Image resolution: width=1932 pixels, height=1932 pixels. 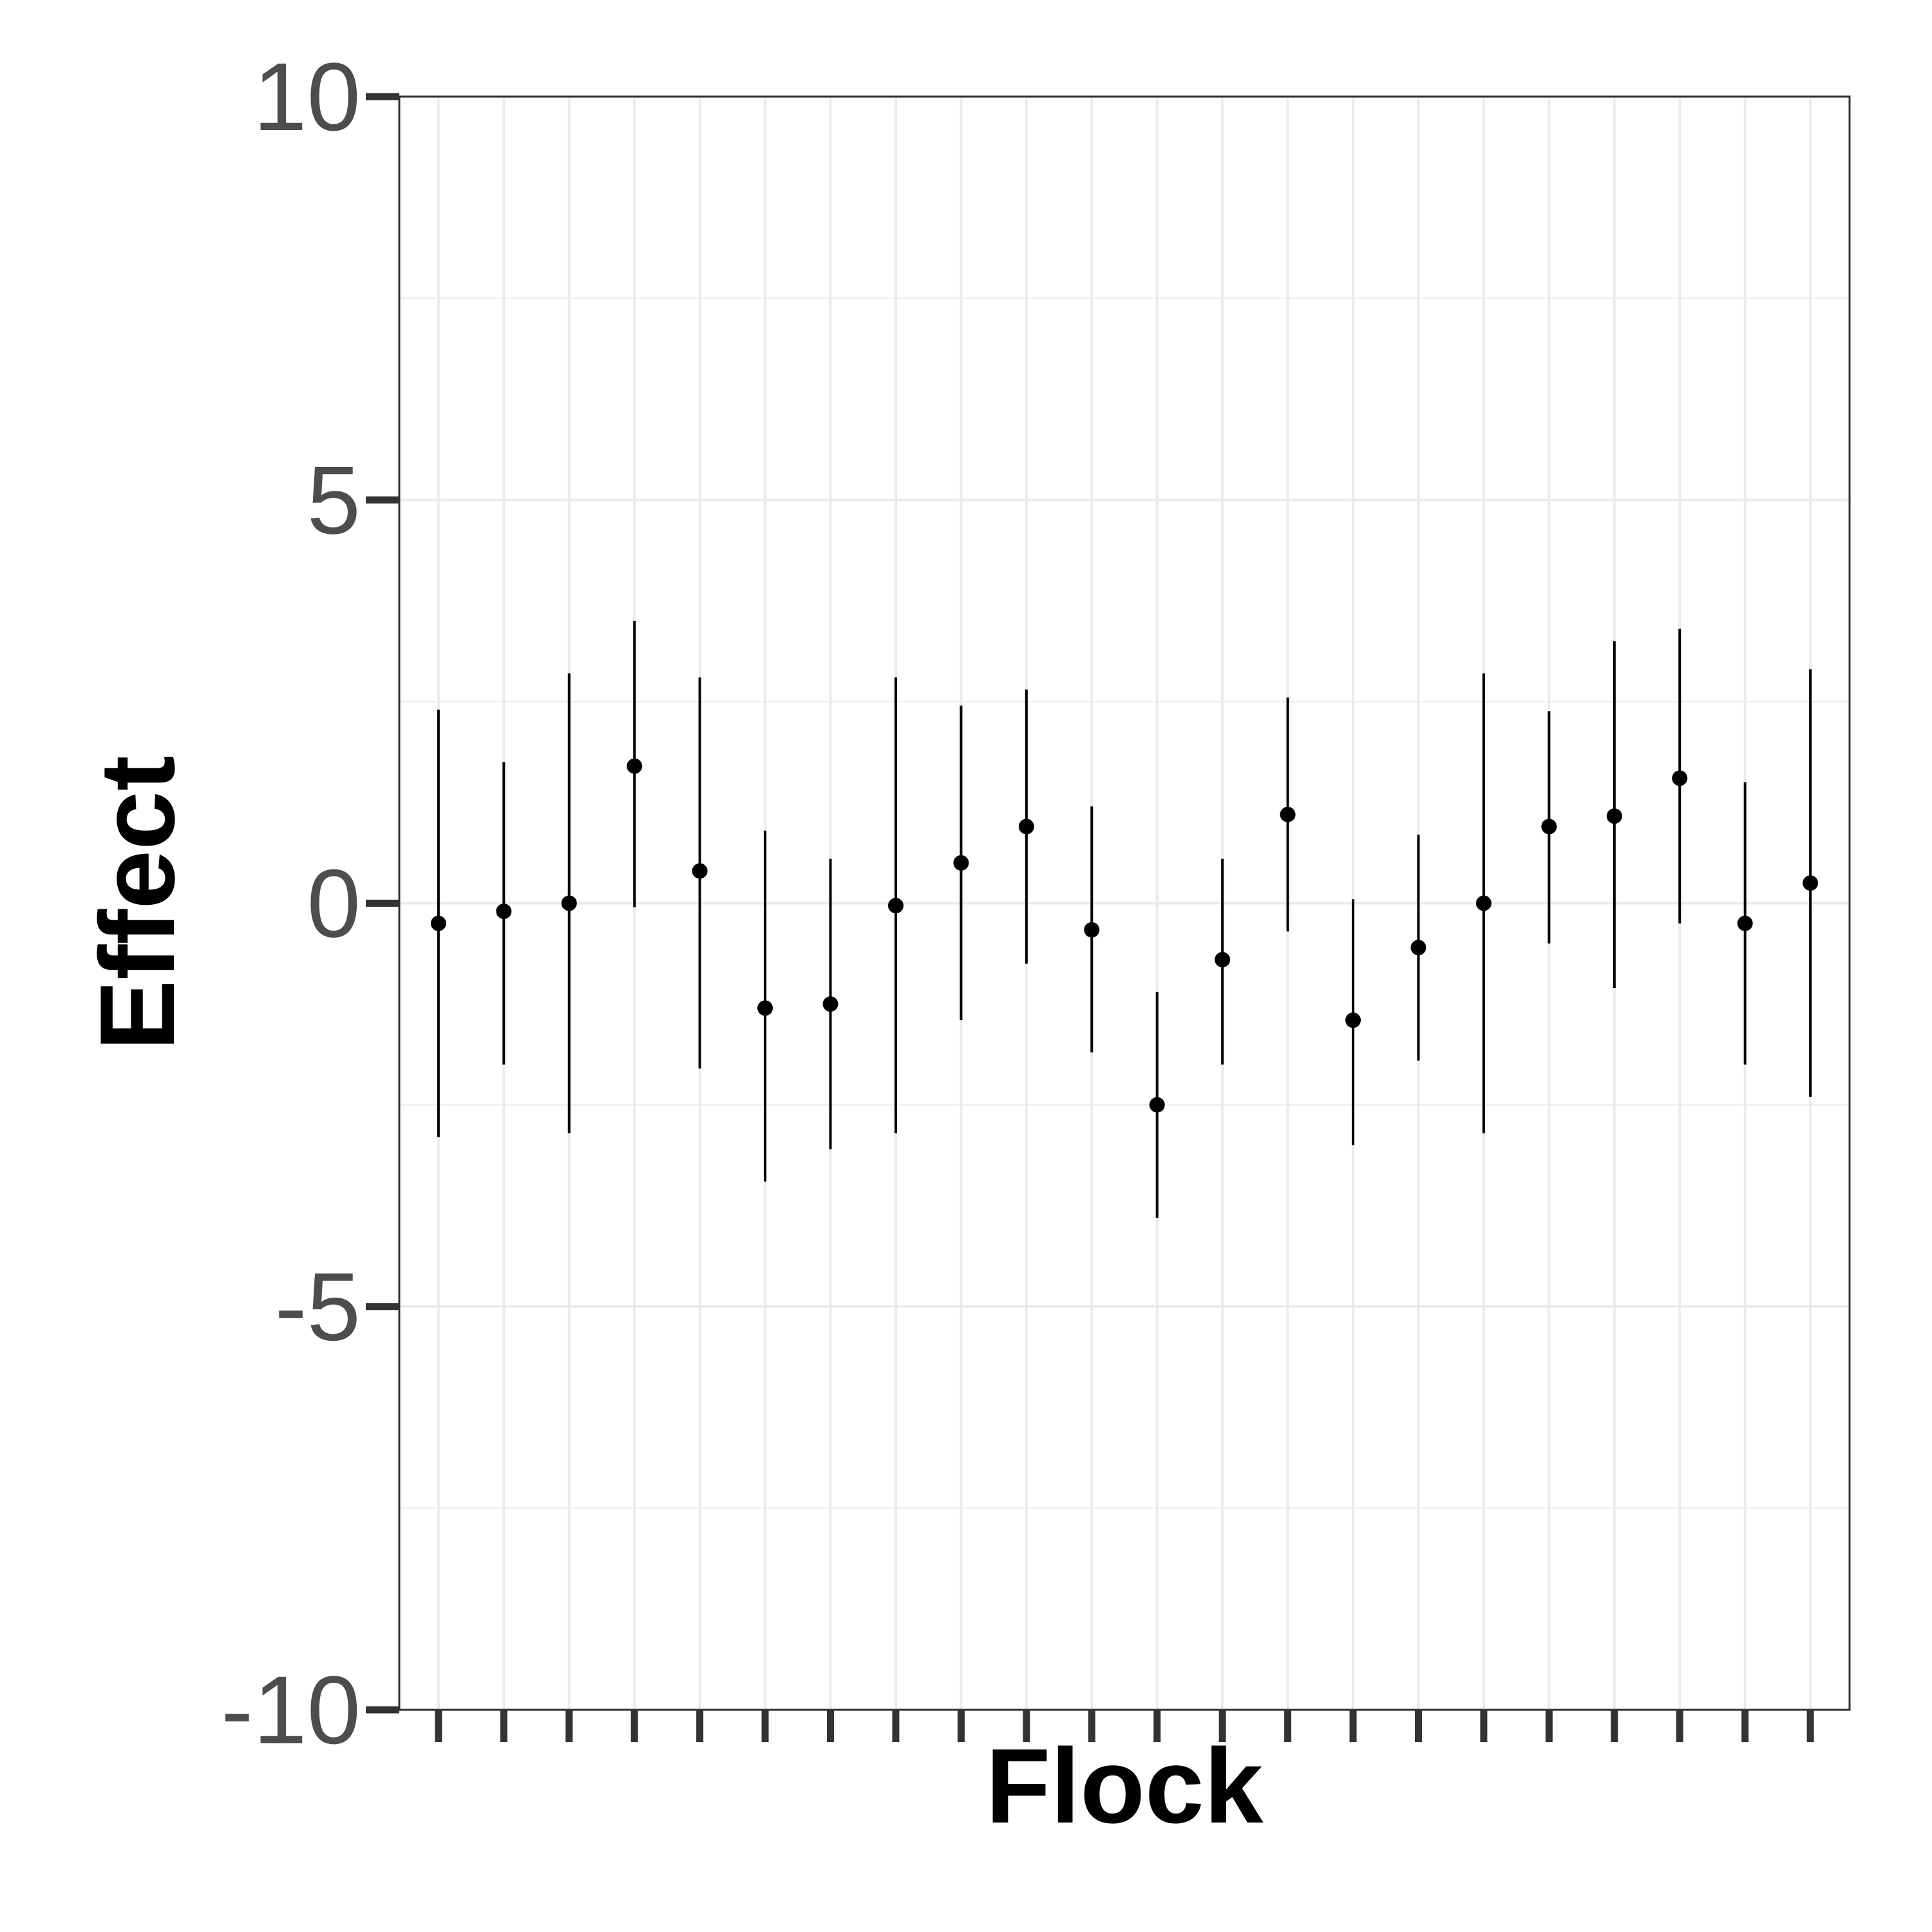 I want to click on y-tick-label: 10, so click(x=307, y=97).